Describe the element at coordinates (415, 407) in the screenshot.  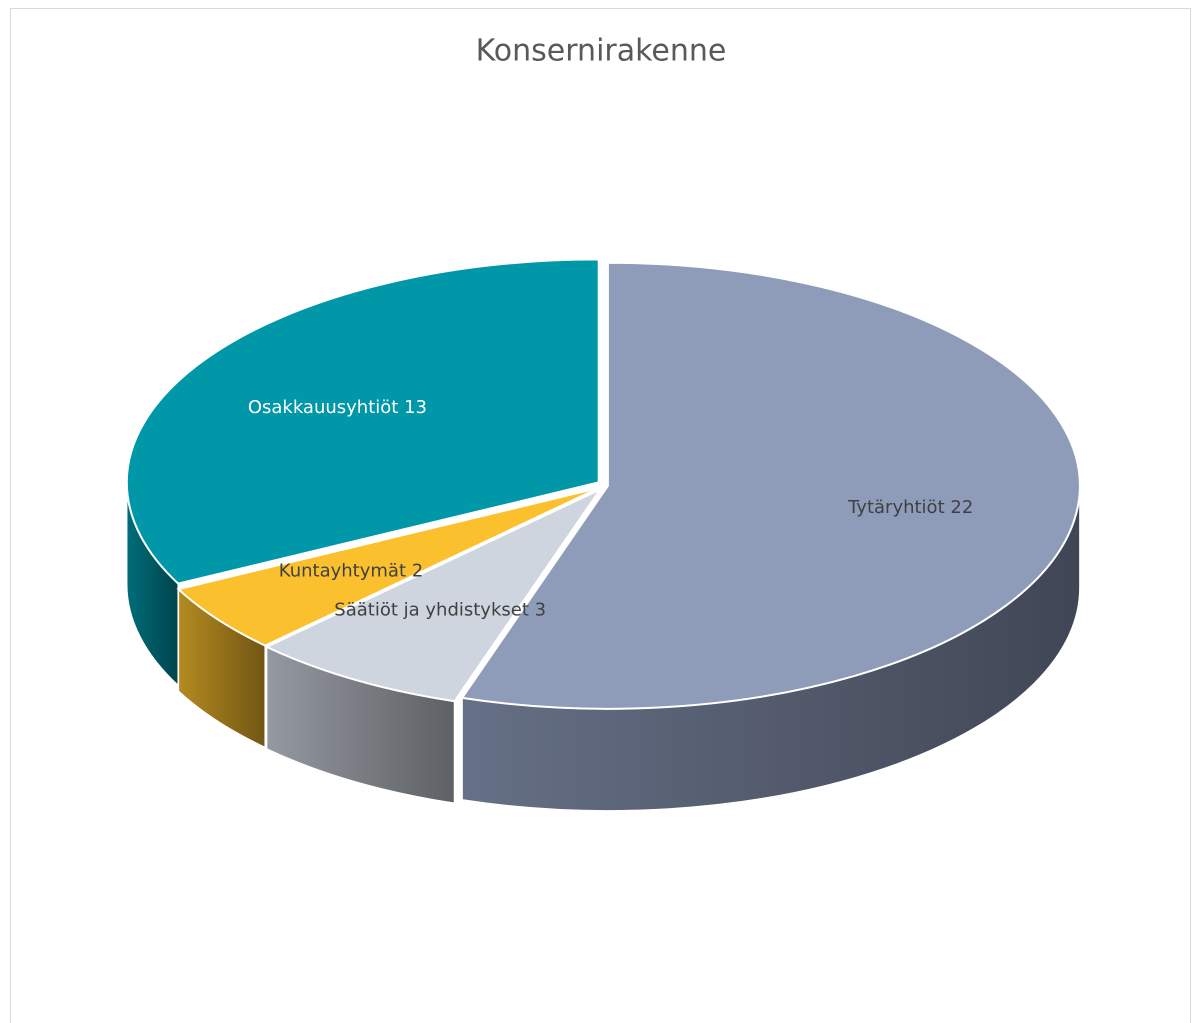
I see `data-label-value: 13` at that location.